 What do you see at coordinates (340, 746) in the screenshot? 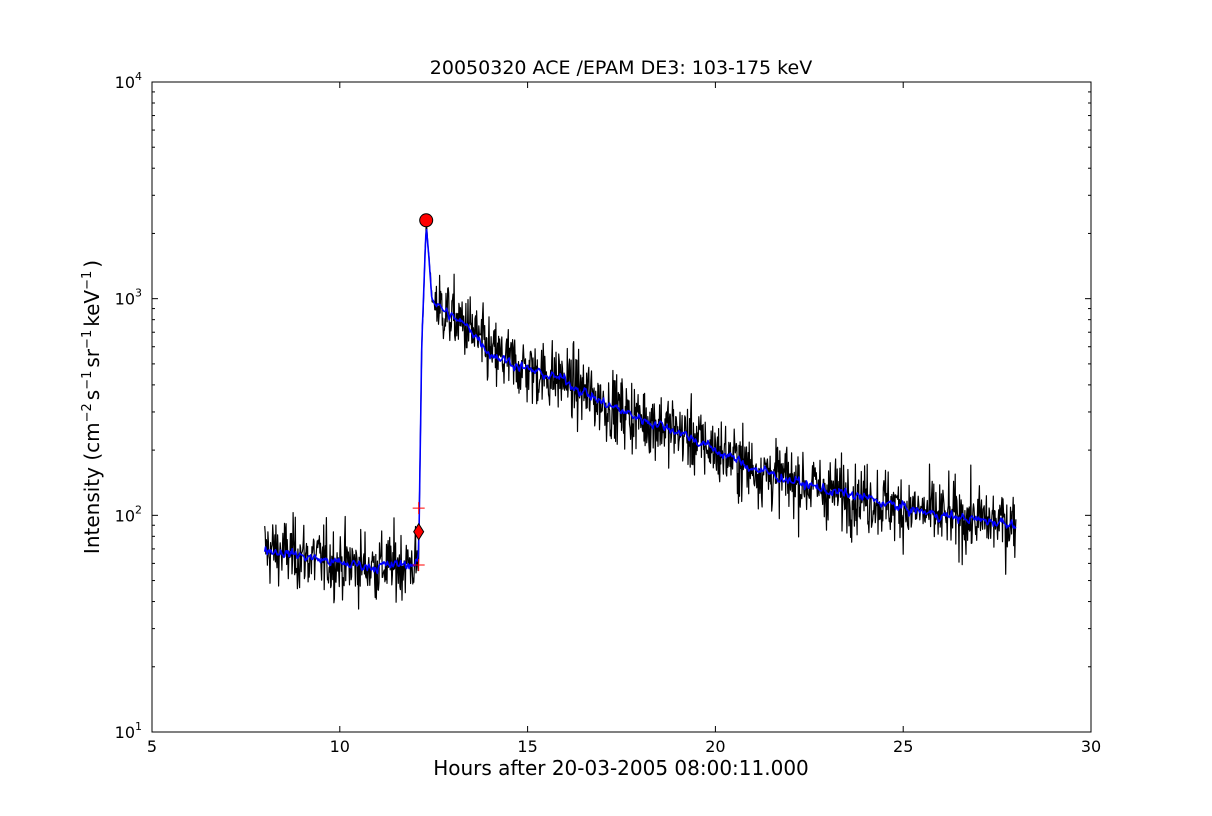
I see `x-tick-label: 10` at bounding box center [340, 746].